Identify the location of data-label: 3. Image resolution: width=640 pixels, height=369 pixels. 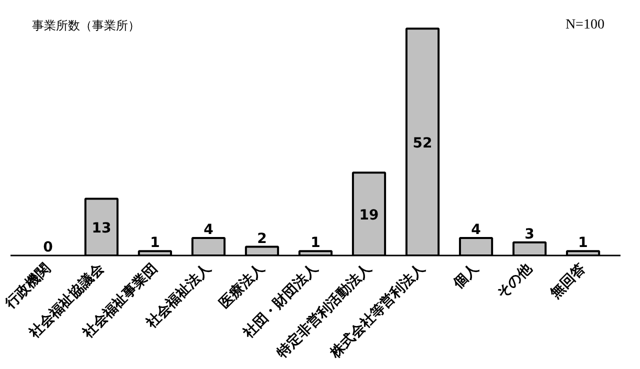
(529, 234).